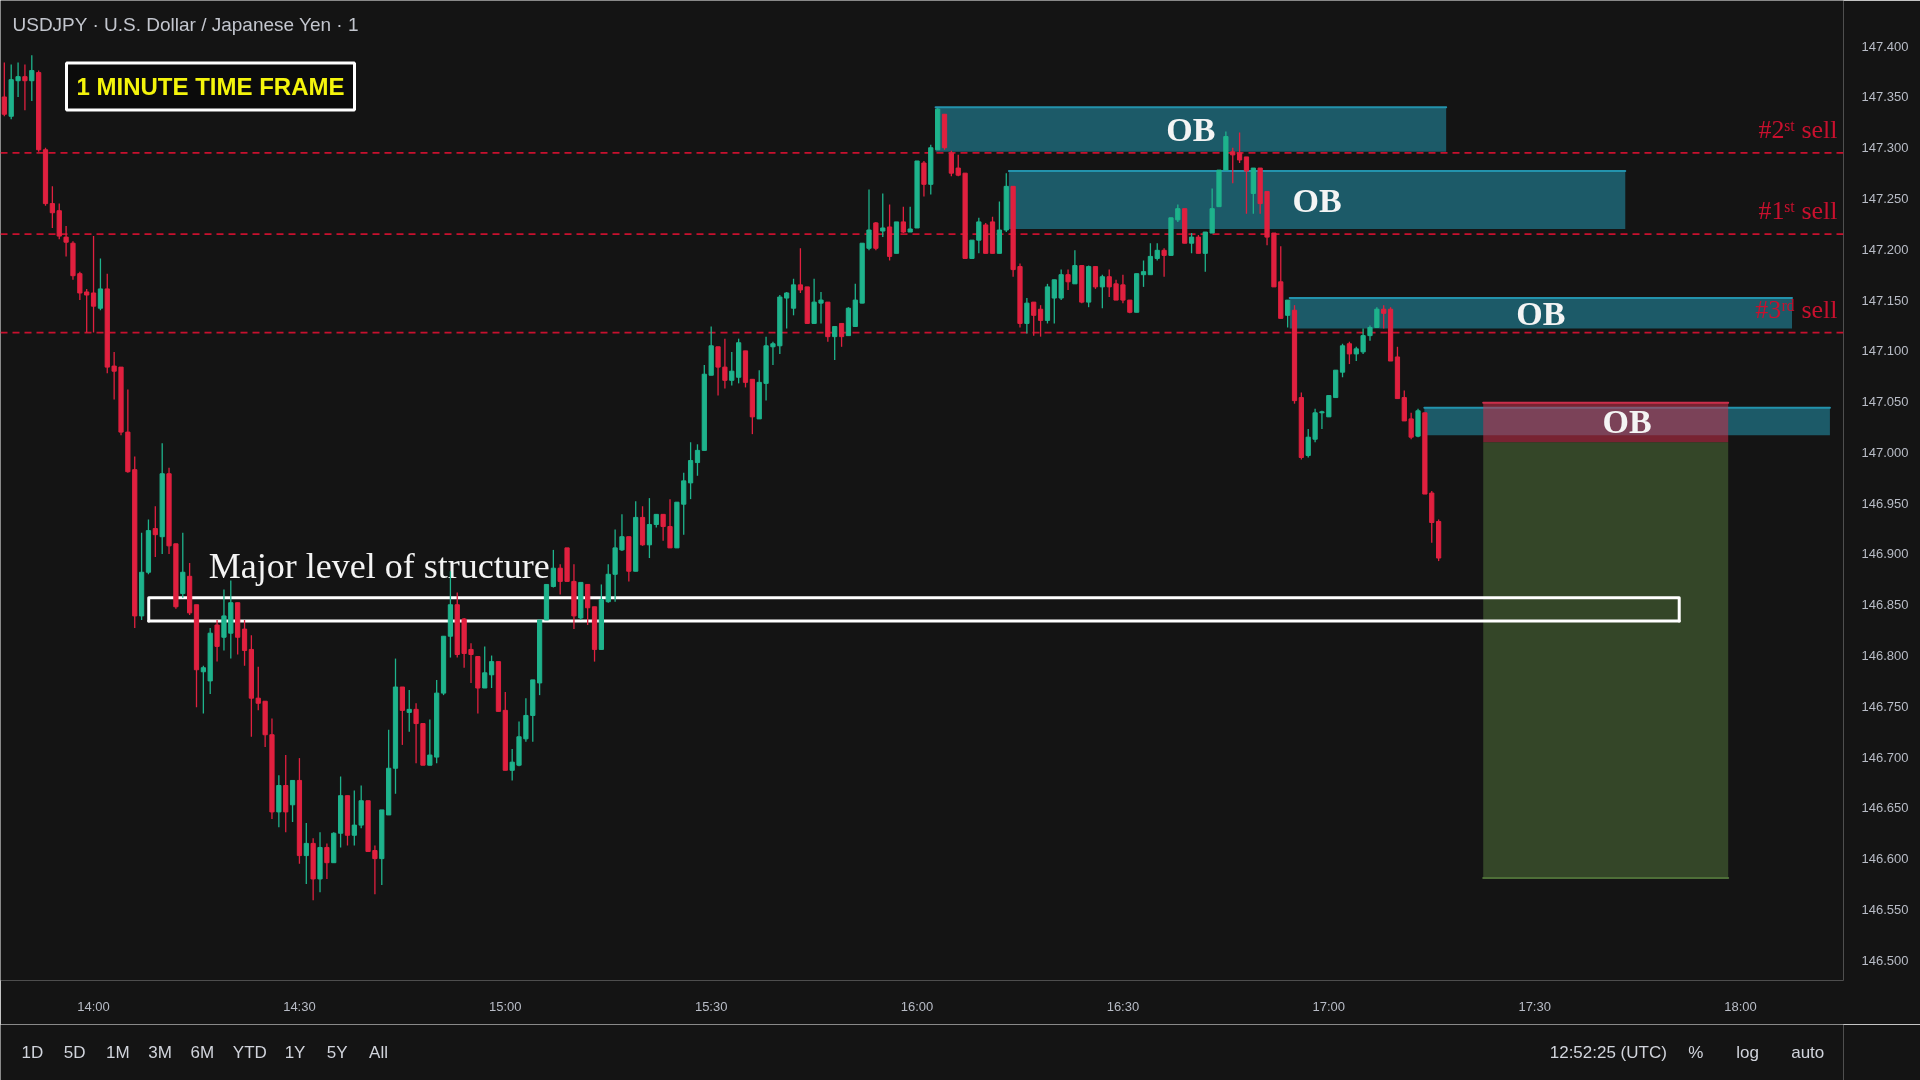 The height and width of the screenshot is (1080, 1920). Describe the element at coordinates (74, 1052) in the screenshot. I see `text: 5D` at that location.